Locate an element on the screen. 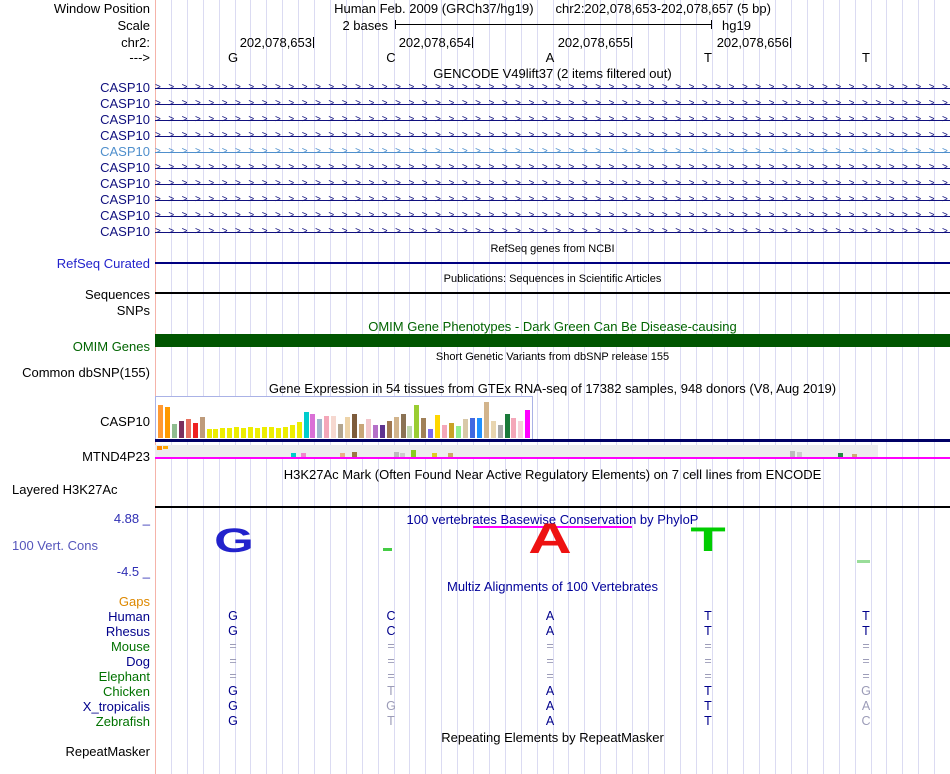  gaps-label: Gaps is located at coordinates (134, 601).